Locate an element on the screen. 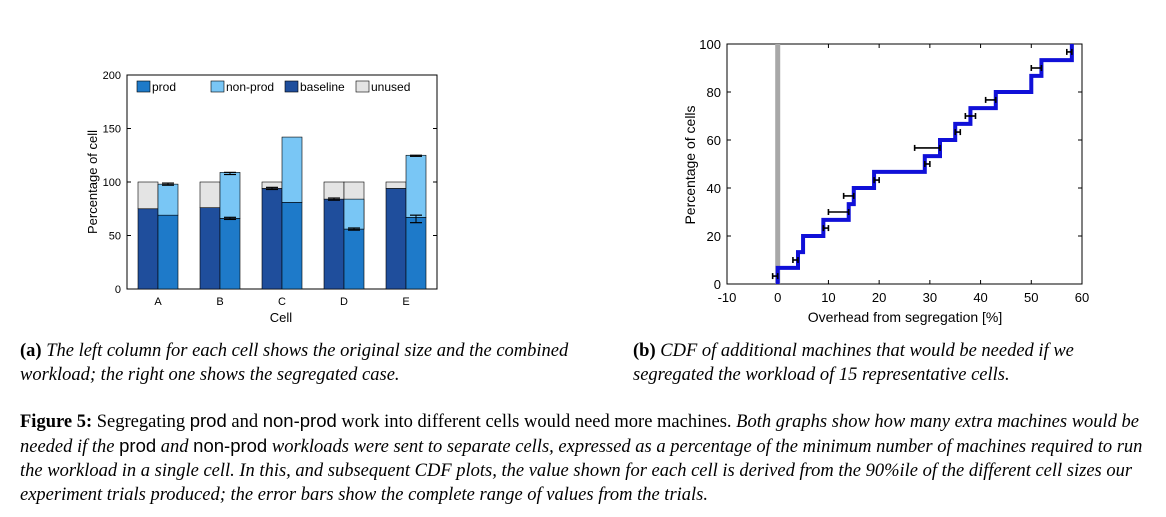  legend-swatch-baseline is located at coordinates (291, 86).